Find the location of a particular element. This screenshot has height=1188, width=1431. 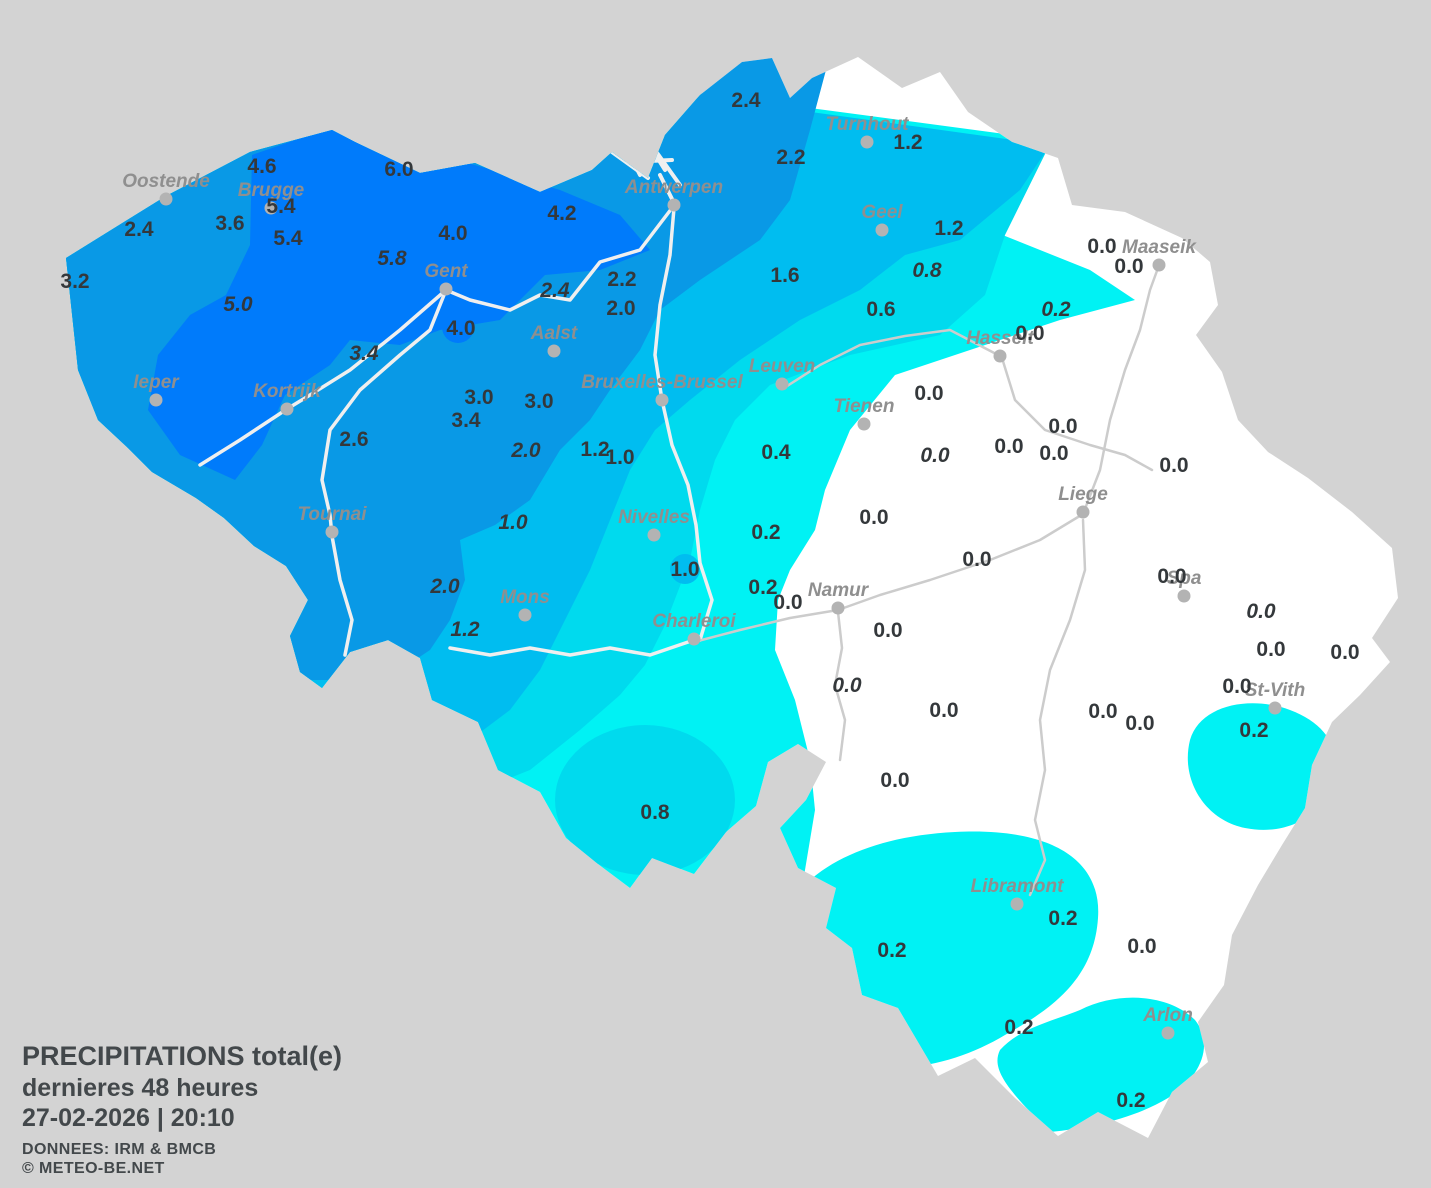

station-patch-gent is located at coordinates (458, 327).